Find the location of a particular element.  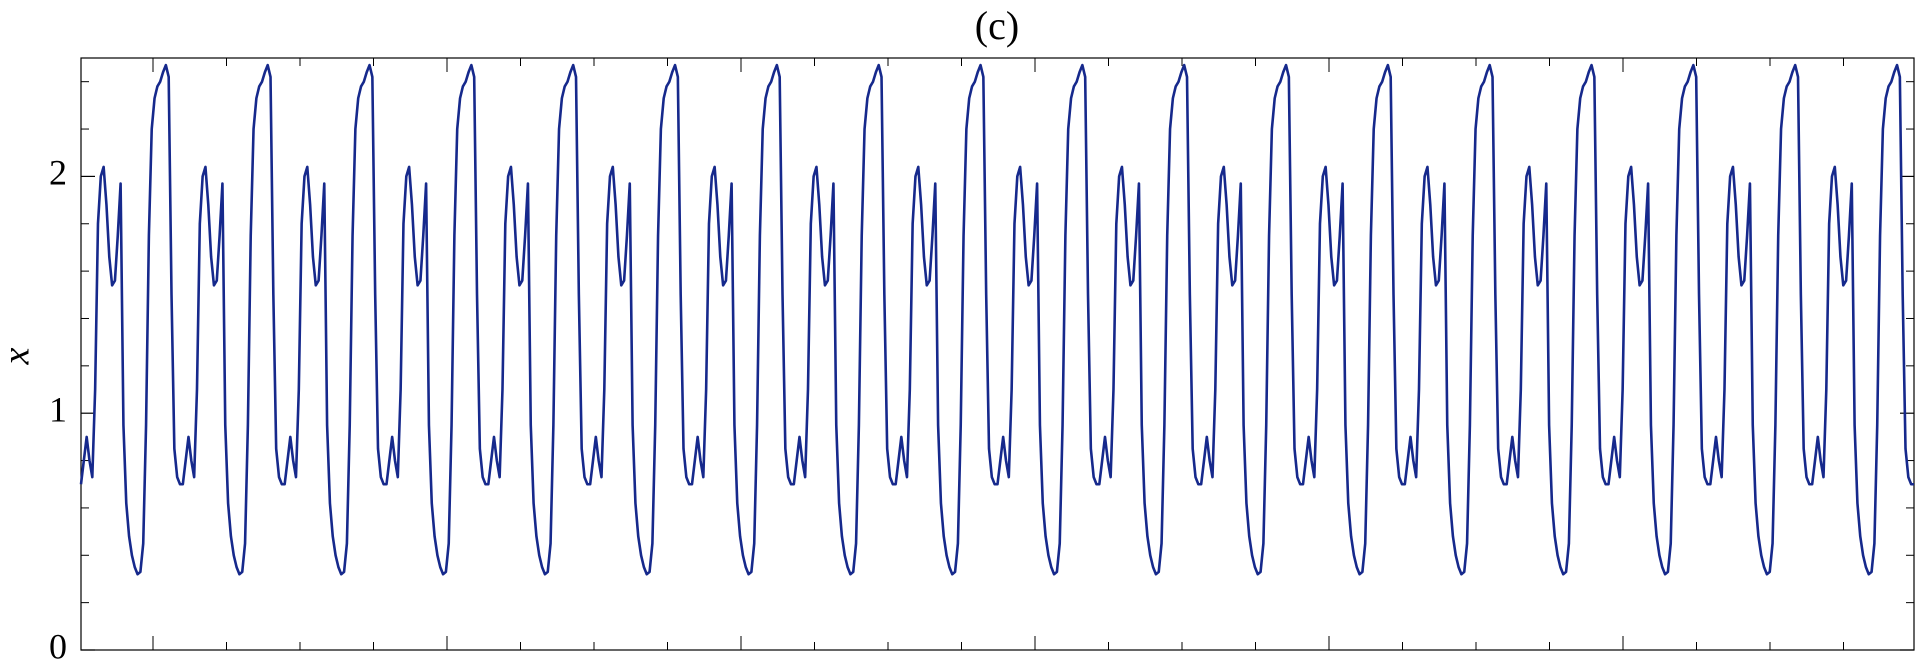

chart-title: (c) is located at coordinates (997, 25).